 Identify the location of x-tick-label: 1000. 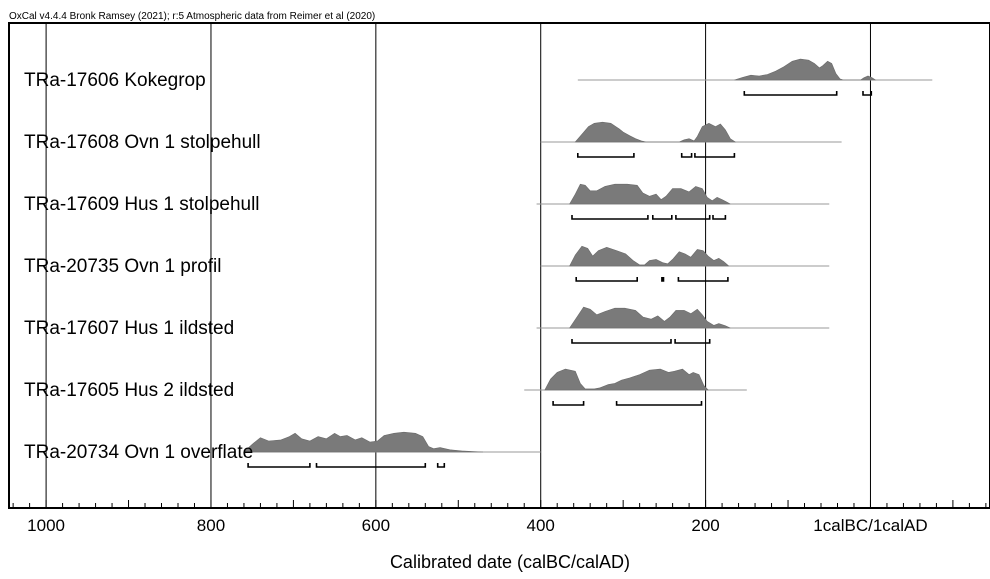
(46, 525).